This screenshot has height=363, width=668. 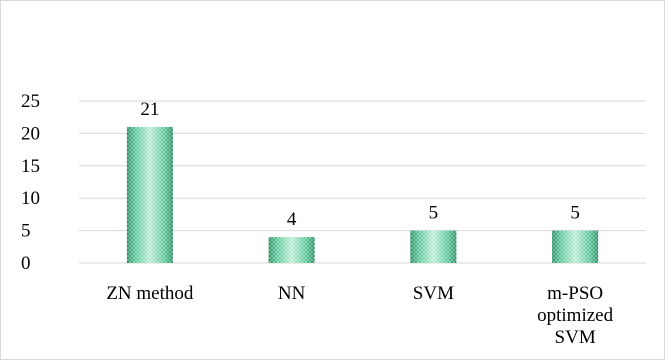 I want to click on y-tick-label: 25, so click(x=30, y=101).